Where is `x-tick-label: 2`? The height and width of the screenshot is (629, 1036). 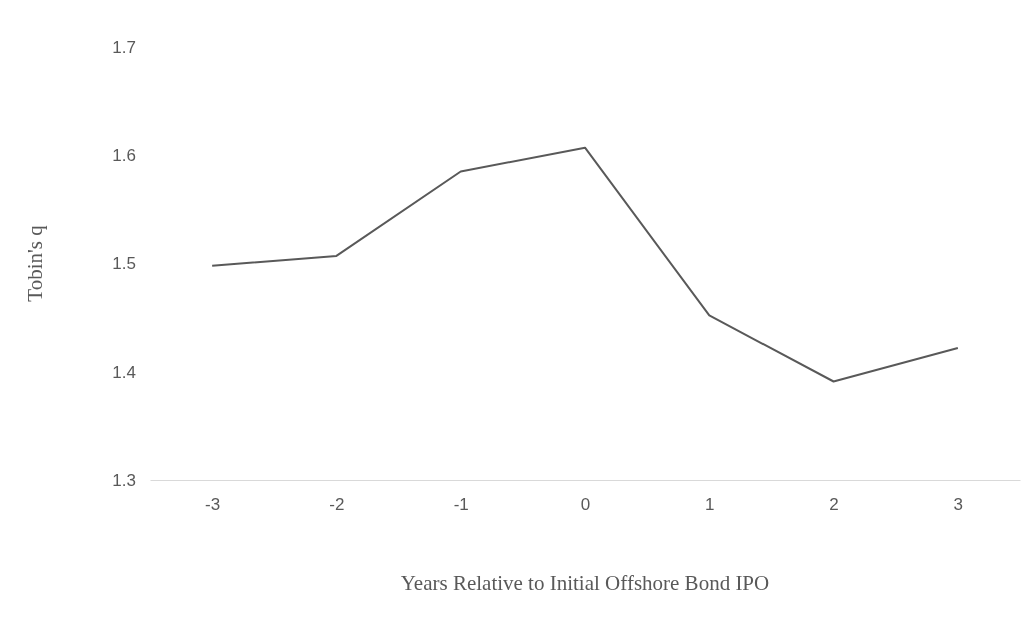
x-tick-label: 2 is located at coordinates (834, 505).